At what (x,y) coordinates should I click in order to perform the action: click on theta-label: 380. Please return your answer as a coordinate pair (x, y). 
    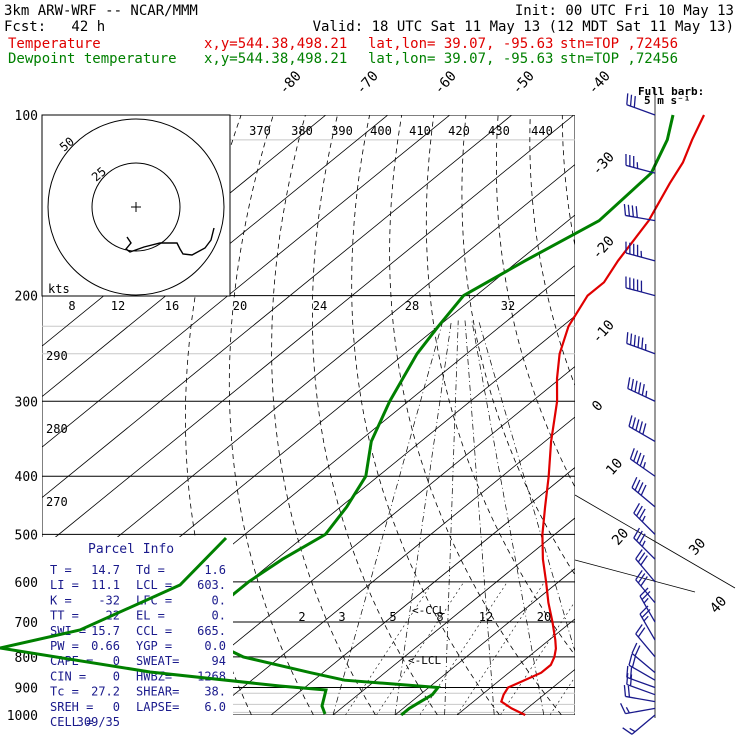
    Looking at the image, I should click on (302, 131).